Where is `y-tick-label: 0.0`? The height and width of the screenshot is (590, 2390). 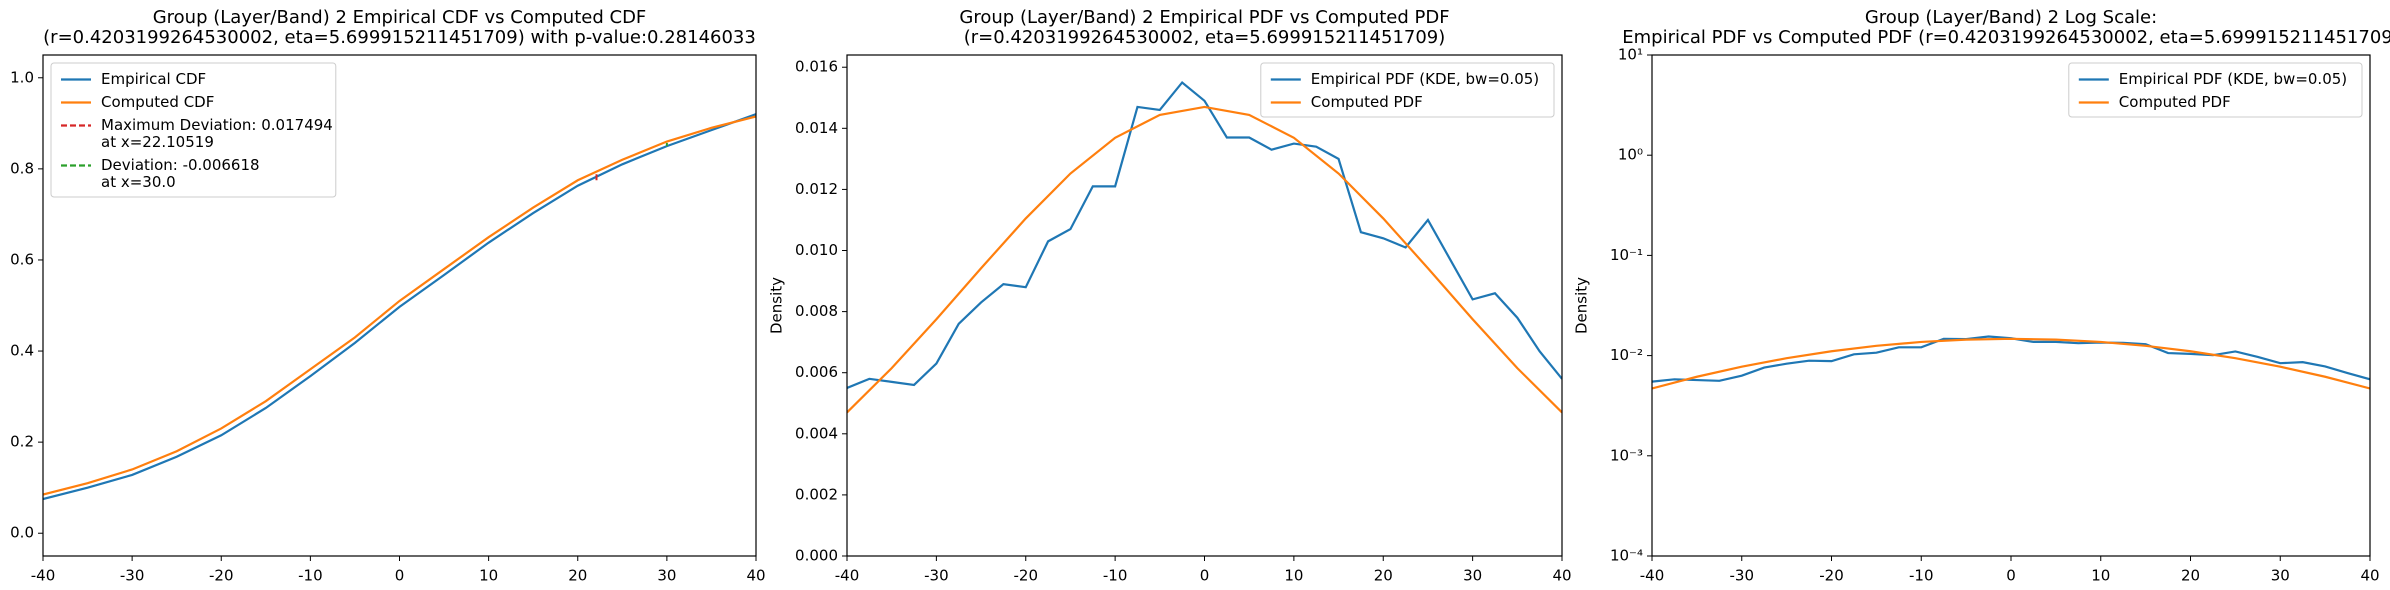 y-tick-label: 0.0 is located at coordinates (22, 533).